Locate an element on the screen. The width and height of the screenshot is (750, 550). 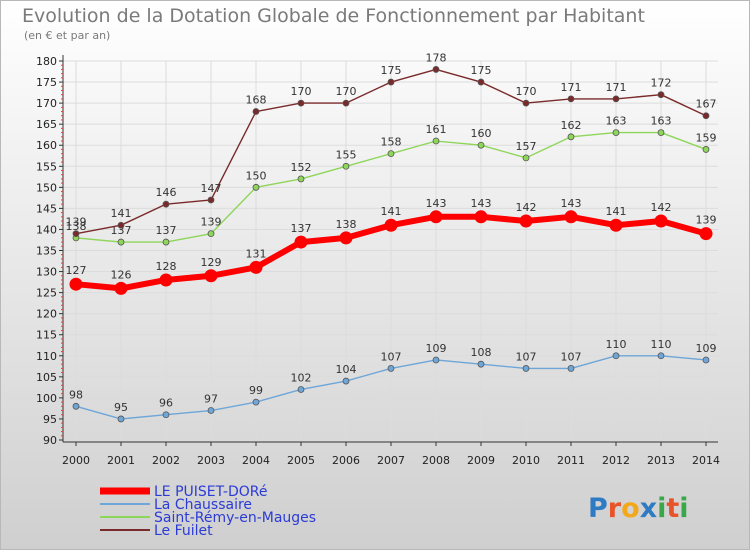
y-tick-label-160: 160 is located at coordinates (46, 145).